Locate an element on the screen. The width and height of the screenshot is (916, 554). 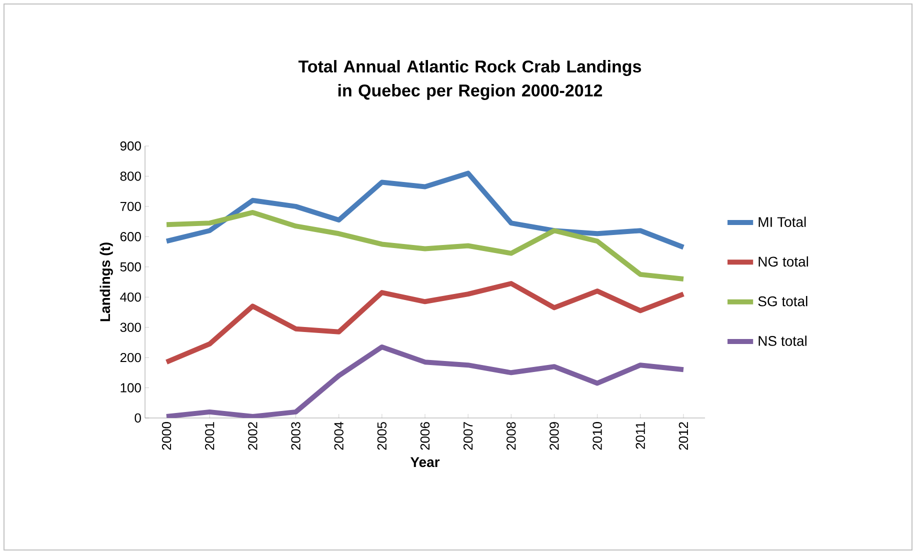
x-tick-label: 2010 is located at coordinates (597, 436).